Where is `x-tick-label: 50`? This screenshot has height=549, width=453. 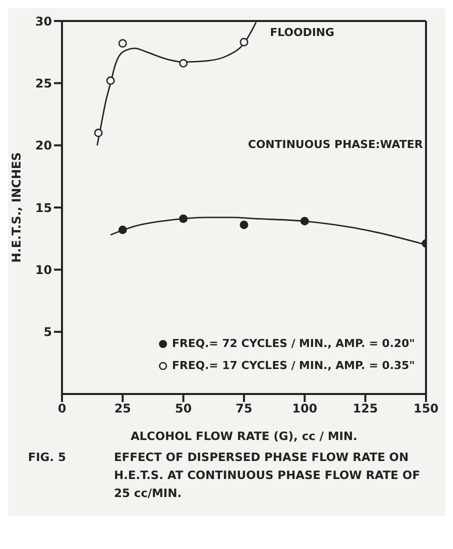
x-tick-label: 50 is located at coordinates (183, 409).